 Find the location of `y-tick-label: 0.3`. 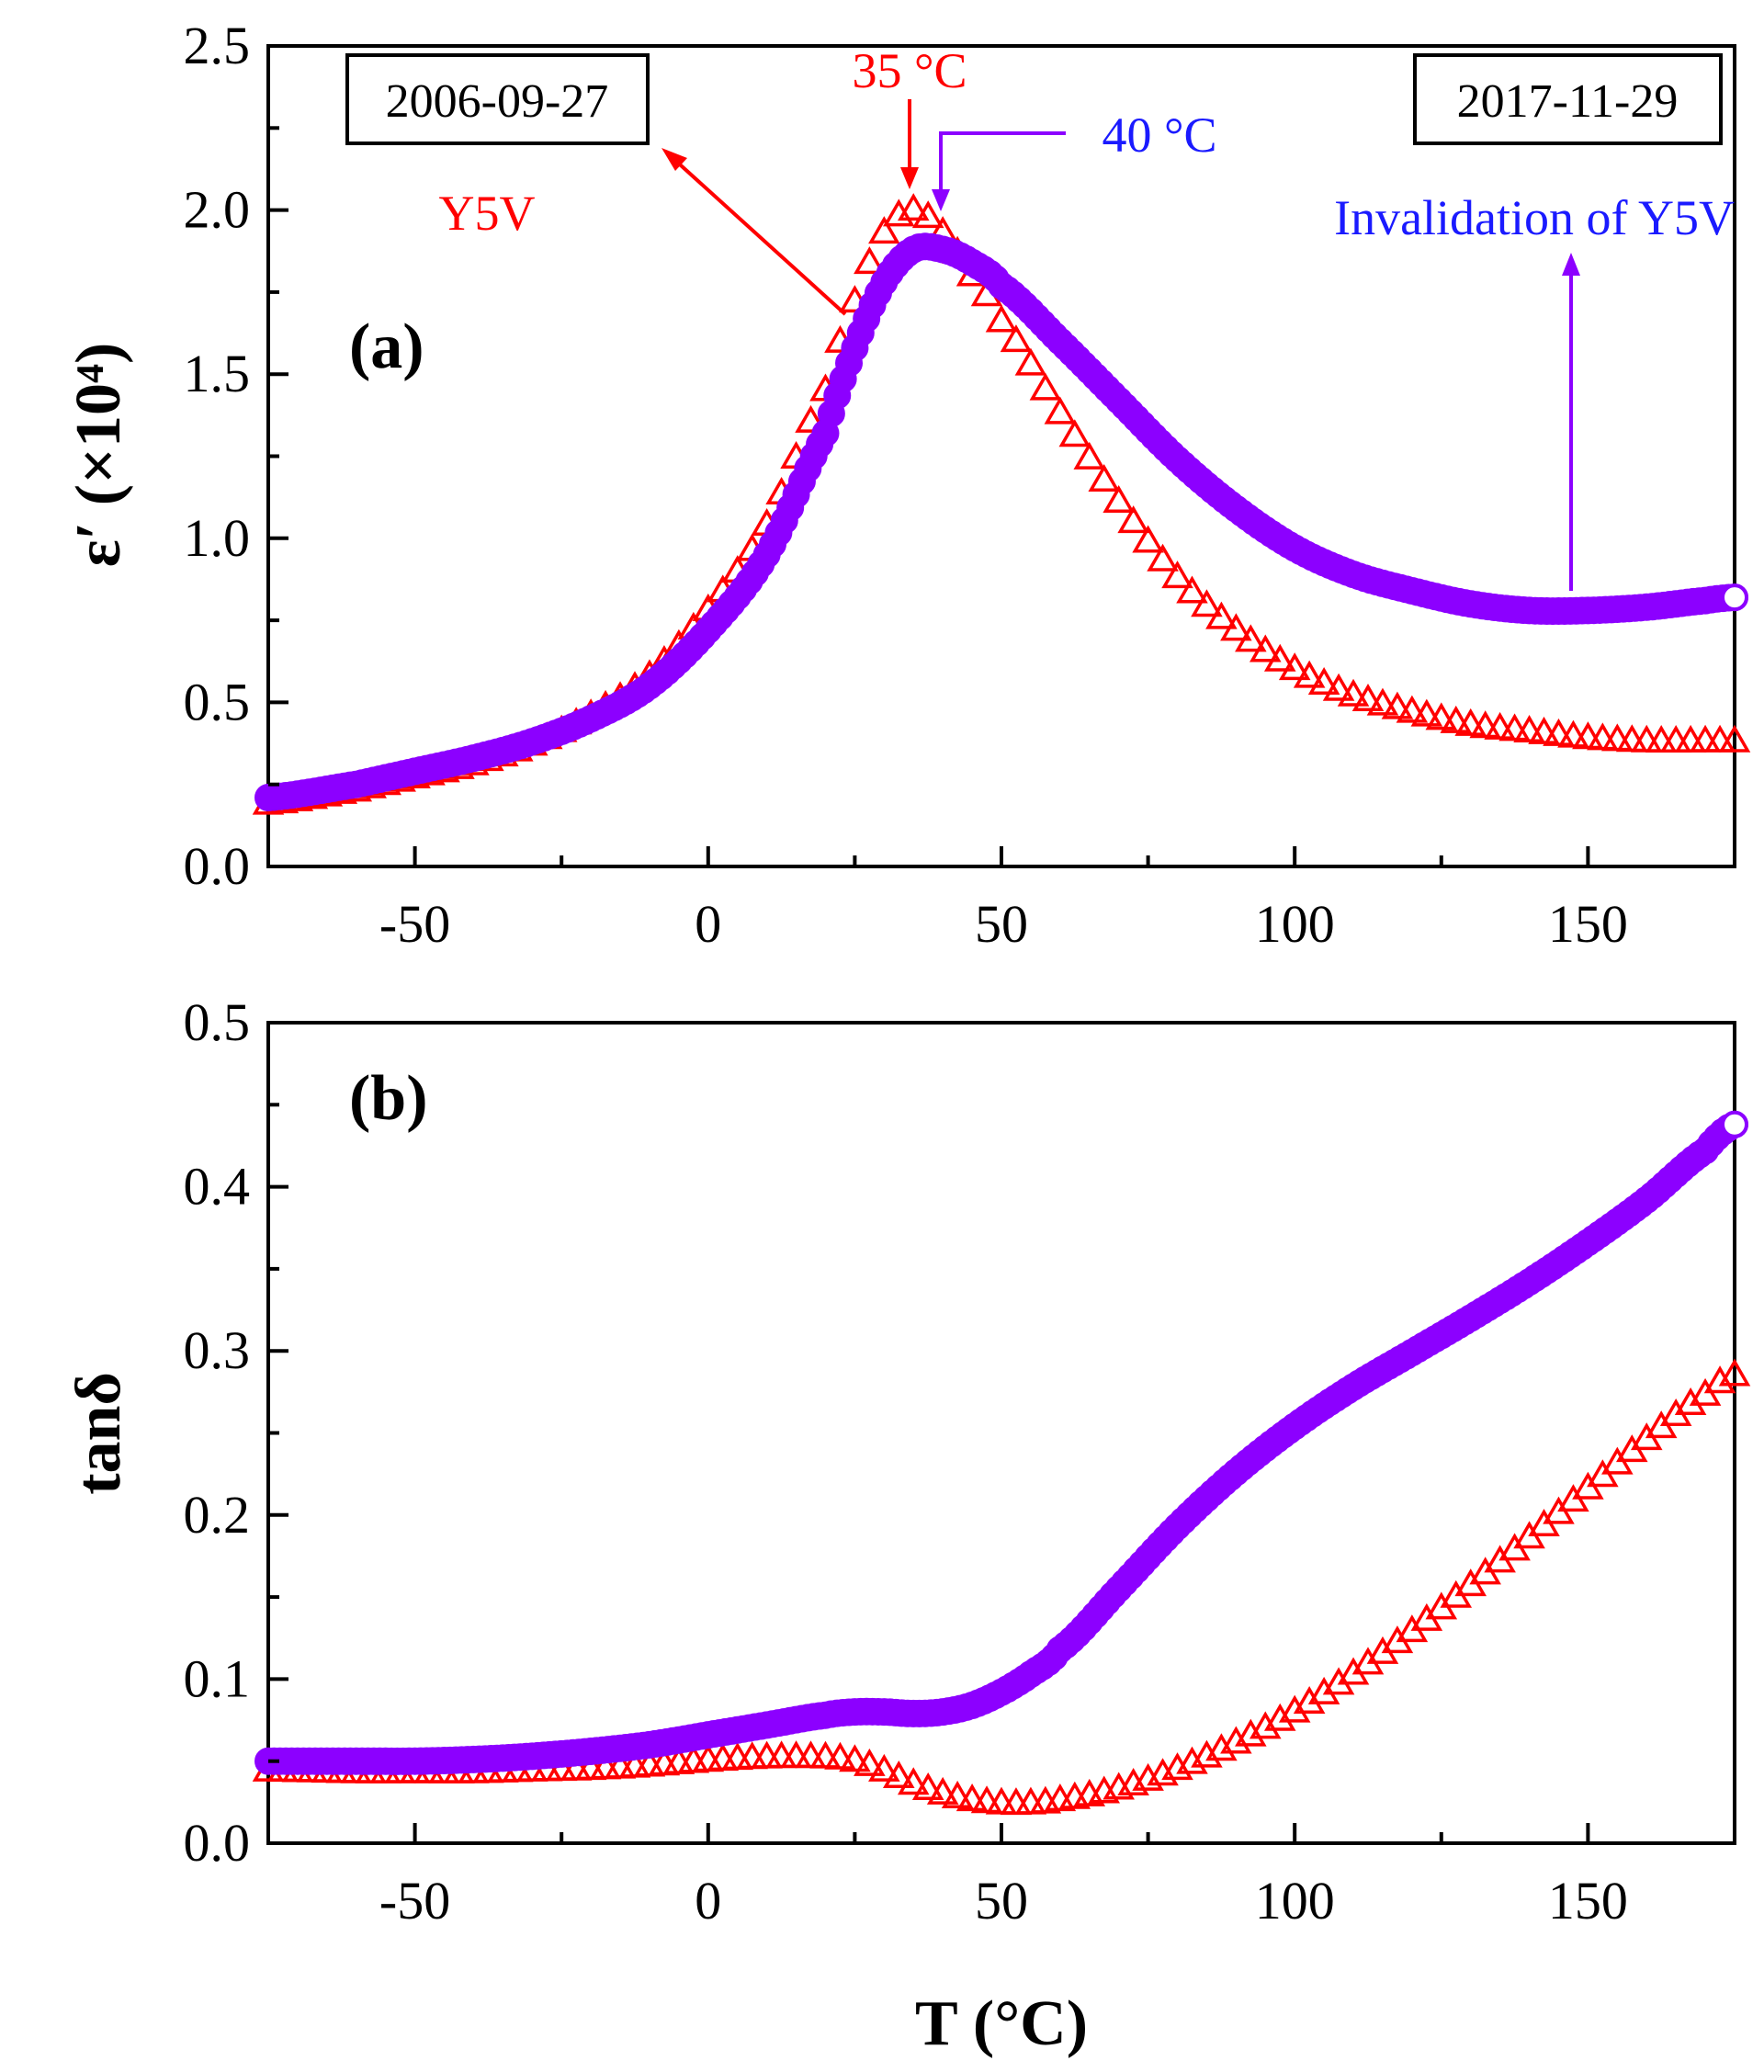

y-tick-label: 0.3 is located at coordinates (218, 1350).